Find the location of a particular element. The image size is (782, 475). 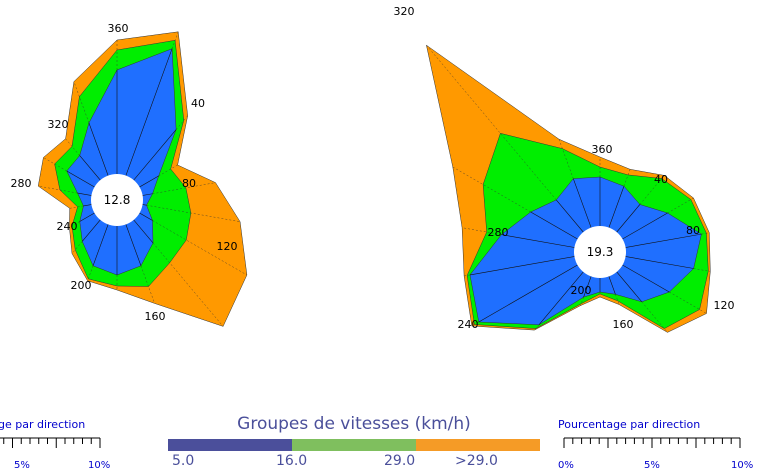

right-percent-tick-5: 5% is located at coordinates (652, 465).